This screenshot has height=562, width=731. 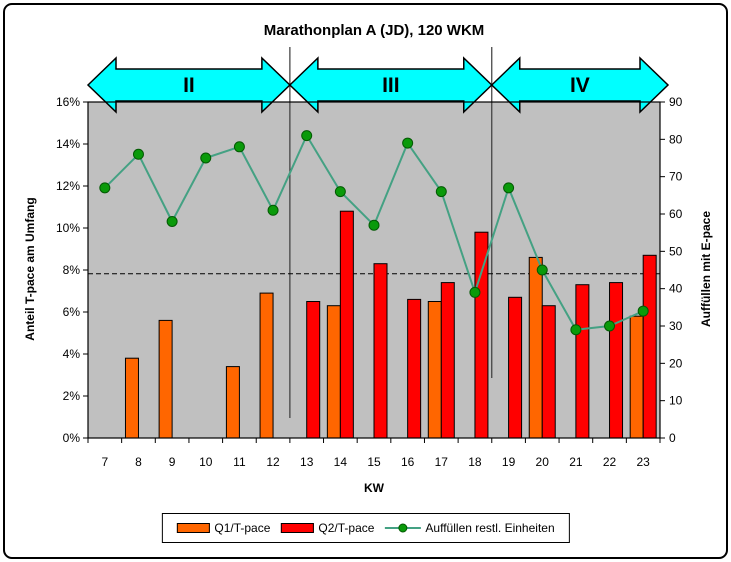 I want to click on right-tick-label: 40, so click(x=676, y=289).